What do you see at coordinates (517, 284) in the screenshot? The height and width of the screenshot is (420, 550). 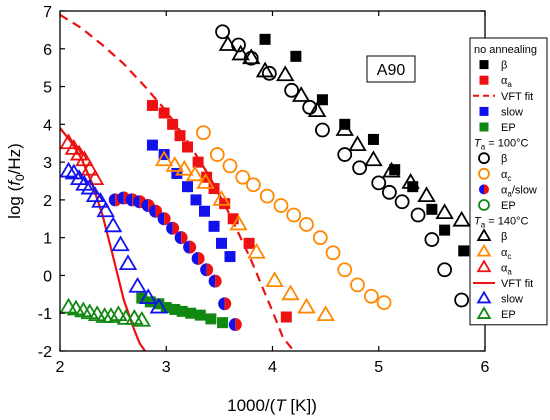 I see `legend-text-part: VFT fit` at bounding box center [517, 284].